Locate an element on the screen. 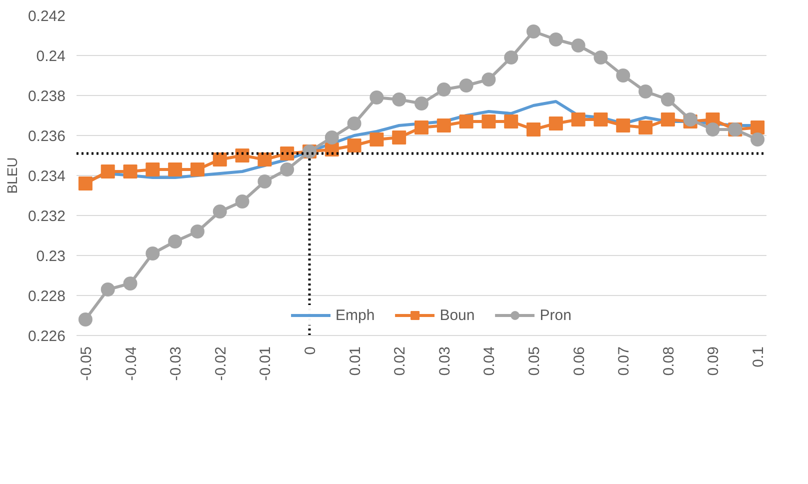 The width and height of the screenshot is (808, 484). y-tick-label: 0.234 is located at coordinates (47, 176).